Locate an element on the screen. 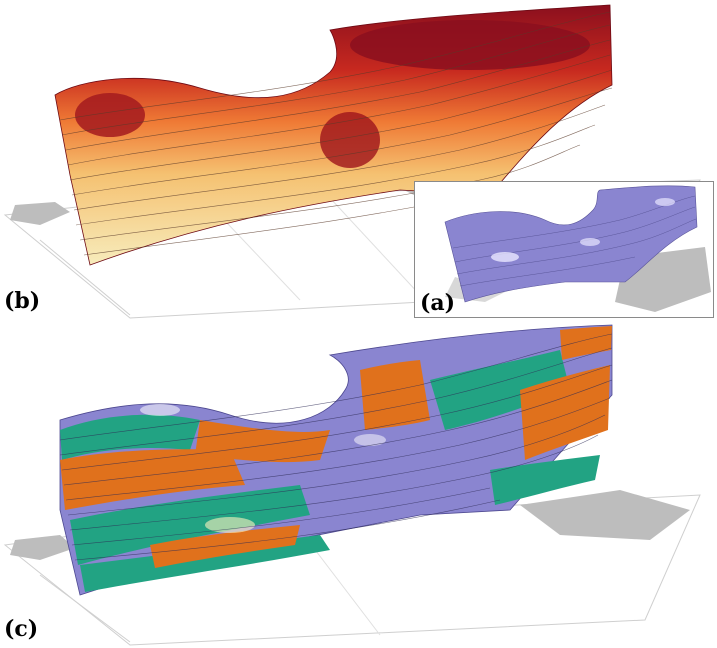 The width and height of the screenshot is (717, 648). inset-panel-a: (a) is located at coordinates (564, 249).